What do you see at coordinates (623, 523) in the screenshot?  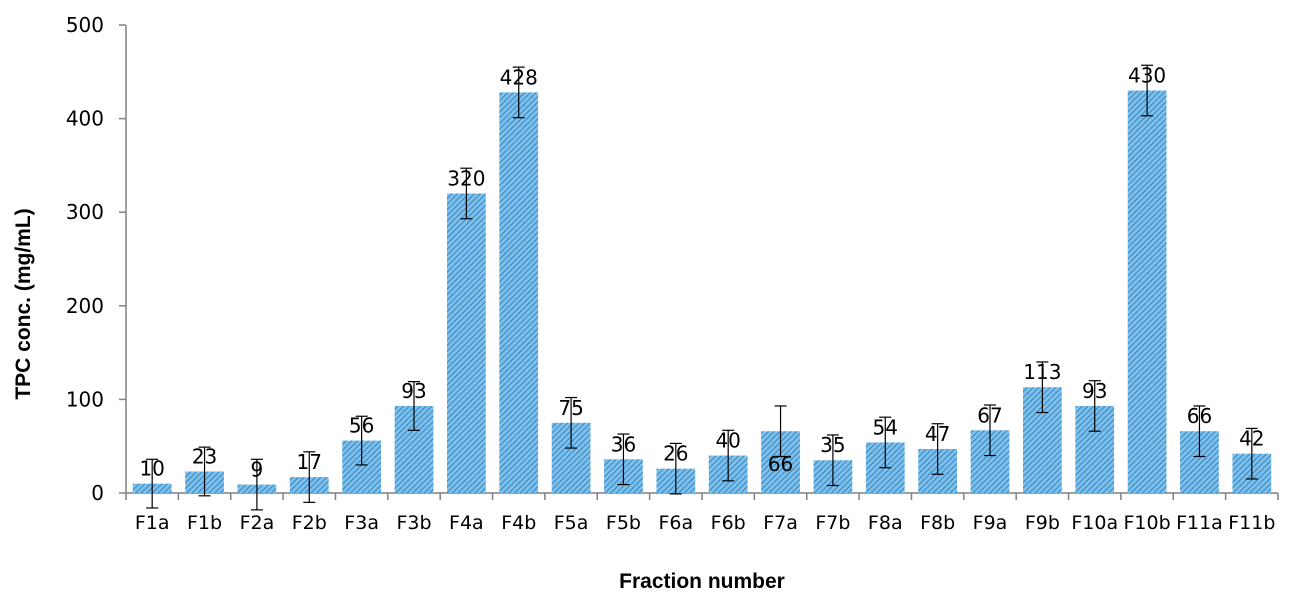 I see `x-tick-label: F5b` at bounding box center [623, 523].